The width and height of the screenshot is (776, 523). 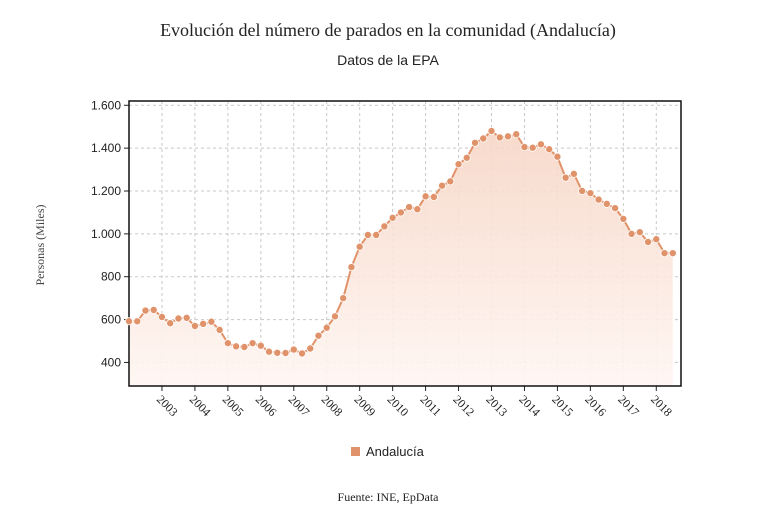 What do you see at coordinates (355, 451) in the screenshot?
I see `legend-swatch` at bounding box center [355, 451].